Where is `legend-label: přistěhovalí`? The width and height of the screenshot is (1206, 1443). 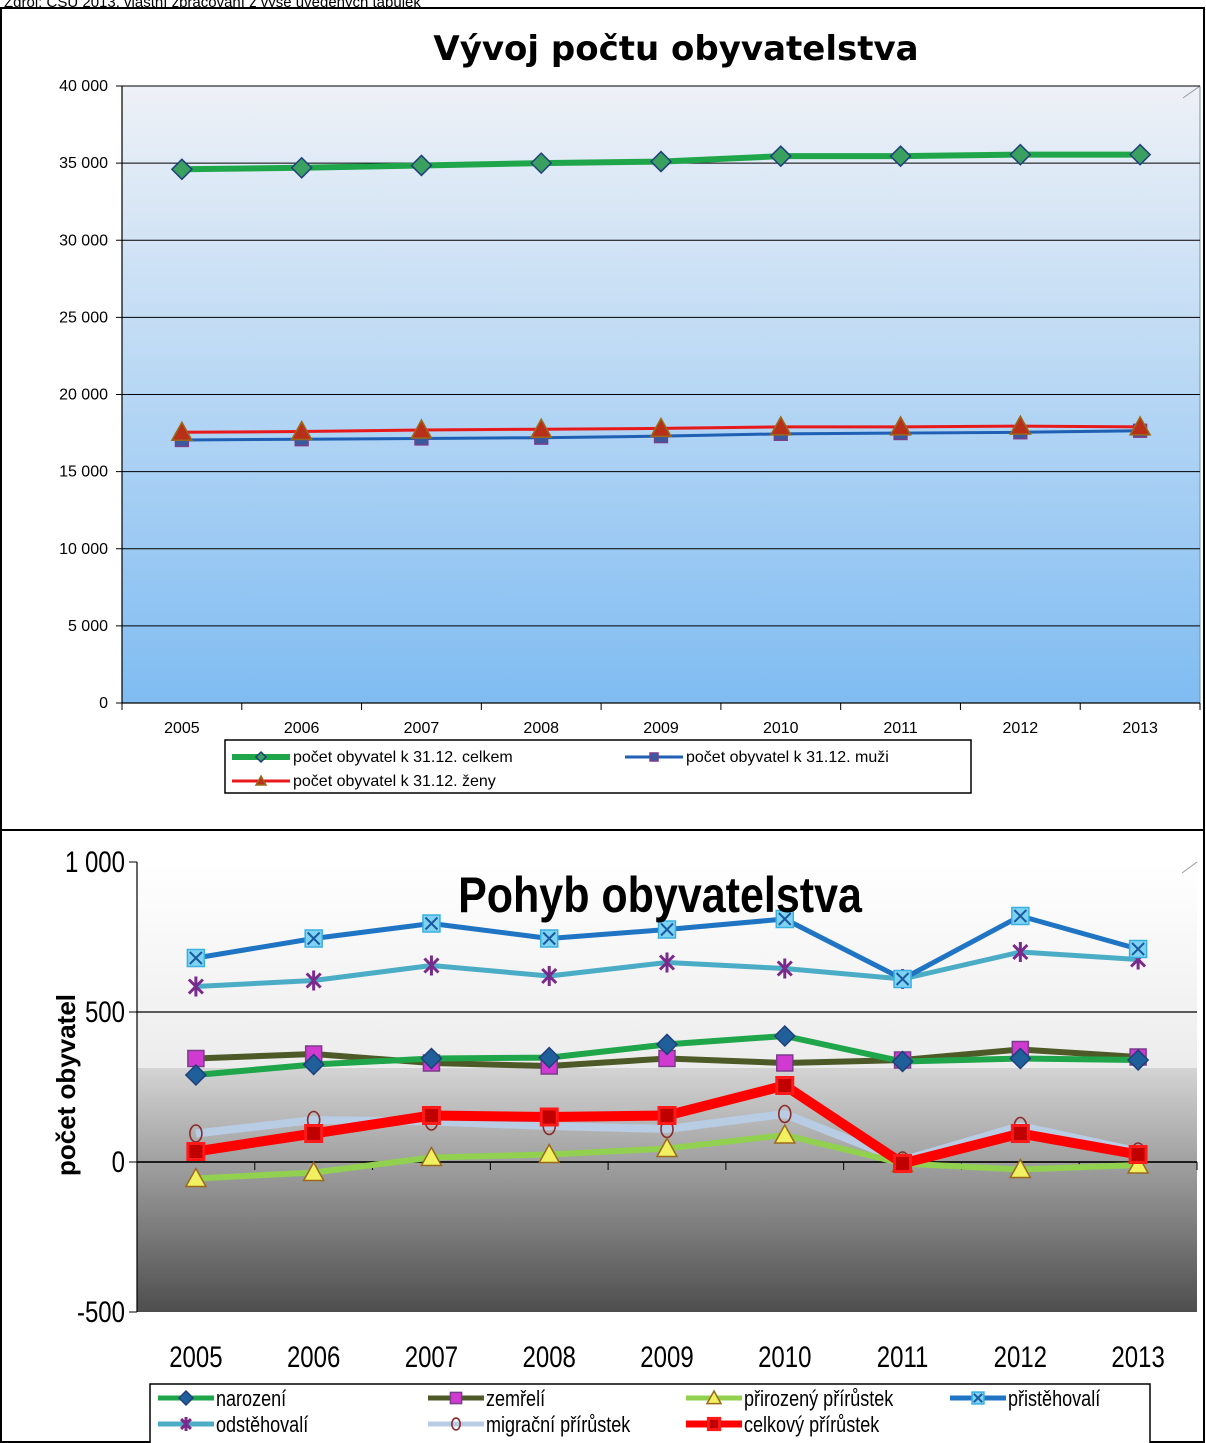
legend-label: přistěhovalí is located at coordinates (1054, 1399).